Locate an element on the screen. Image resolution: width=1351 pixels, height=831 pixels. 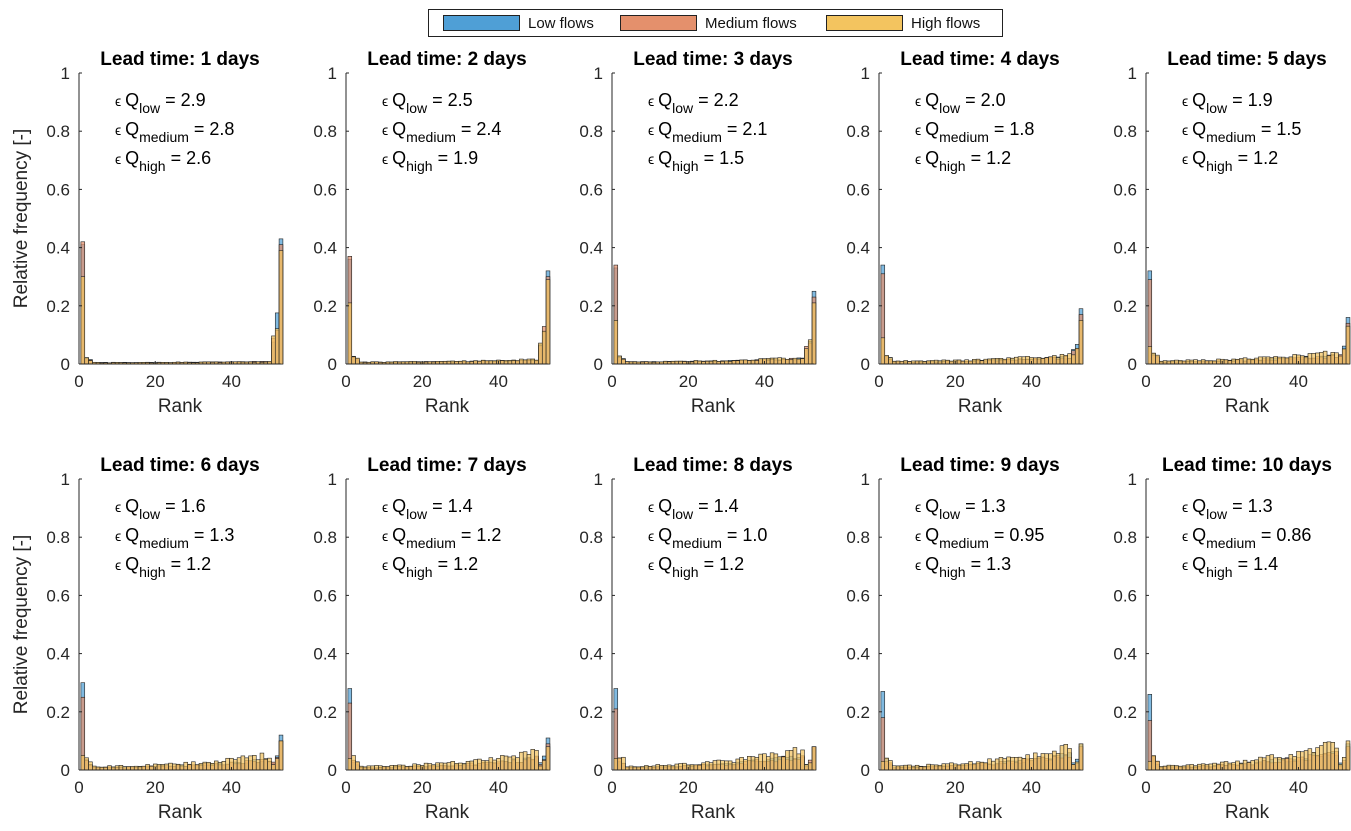
eps-annotation-high-p6: ϵ Qhigh = 1.2 is located at coordinates (163, 567).